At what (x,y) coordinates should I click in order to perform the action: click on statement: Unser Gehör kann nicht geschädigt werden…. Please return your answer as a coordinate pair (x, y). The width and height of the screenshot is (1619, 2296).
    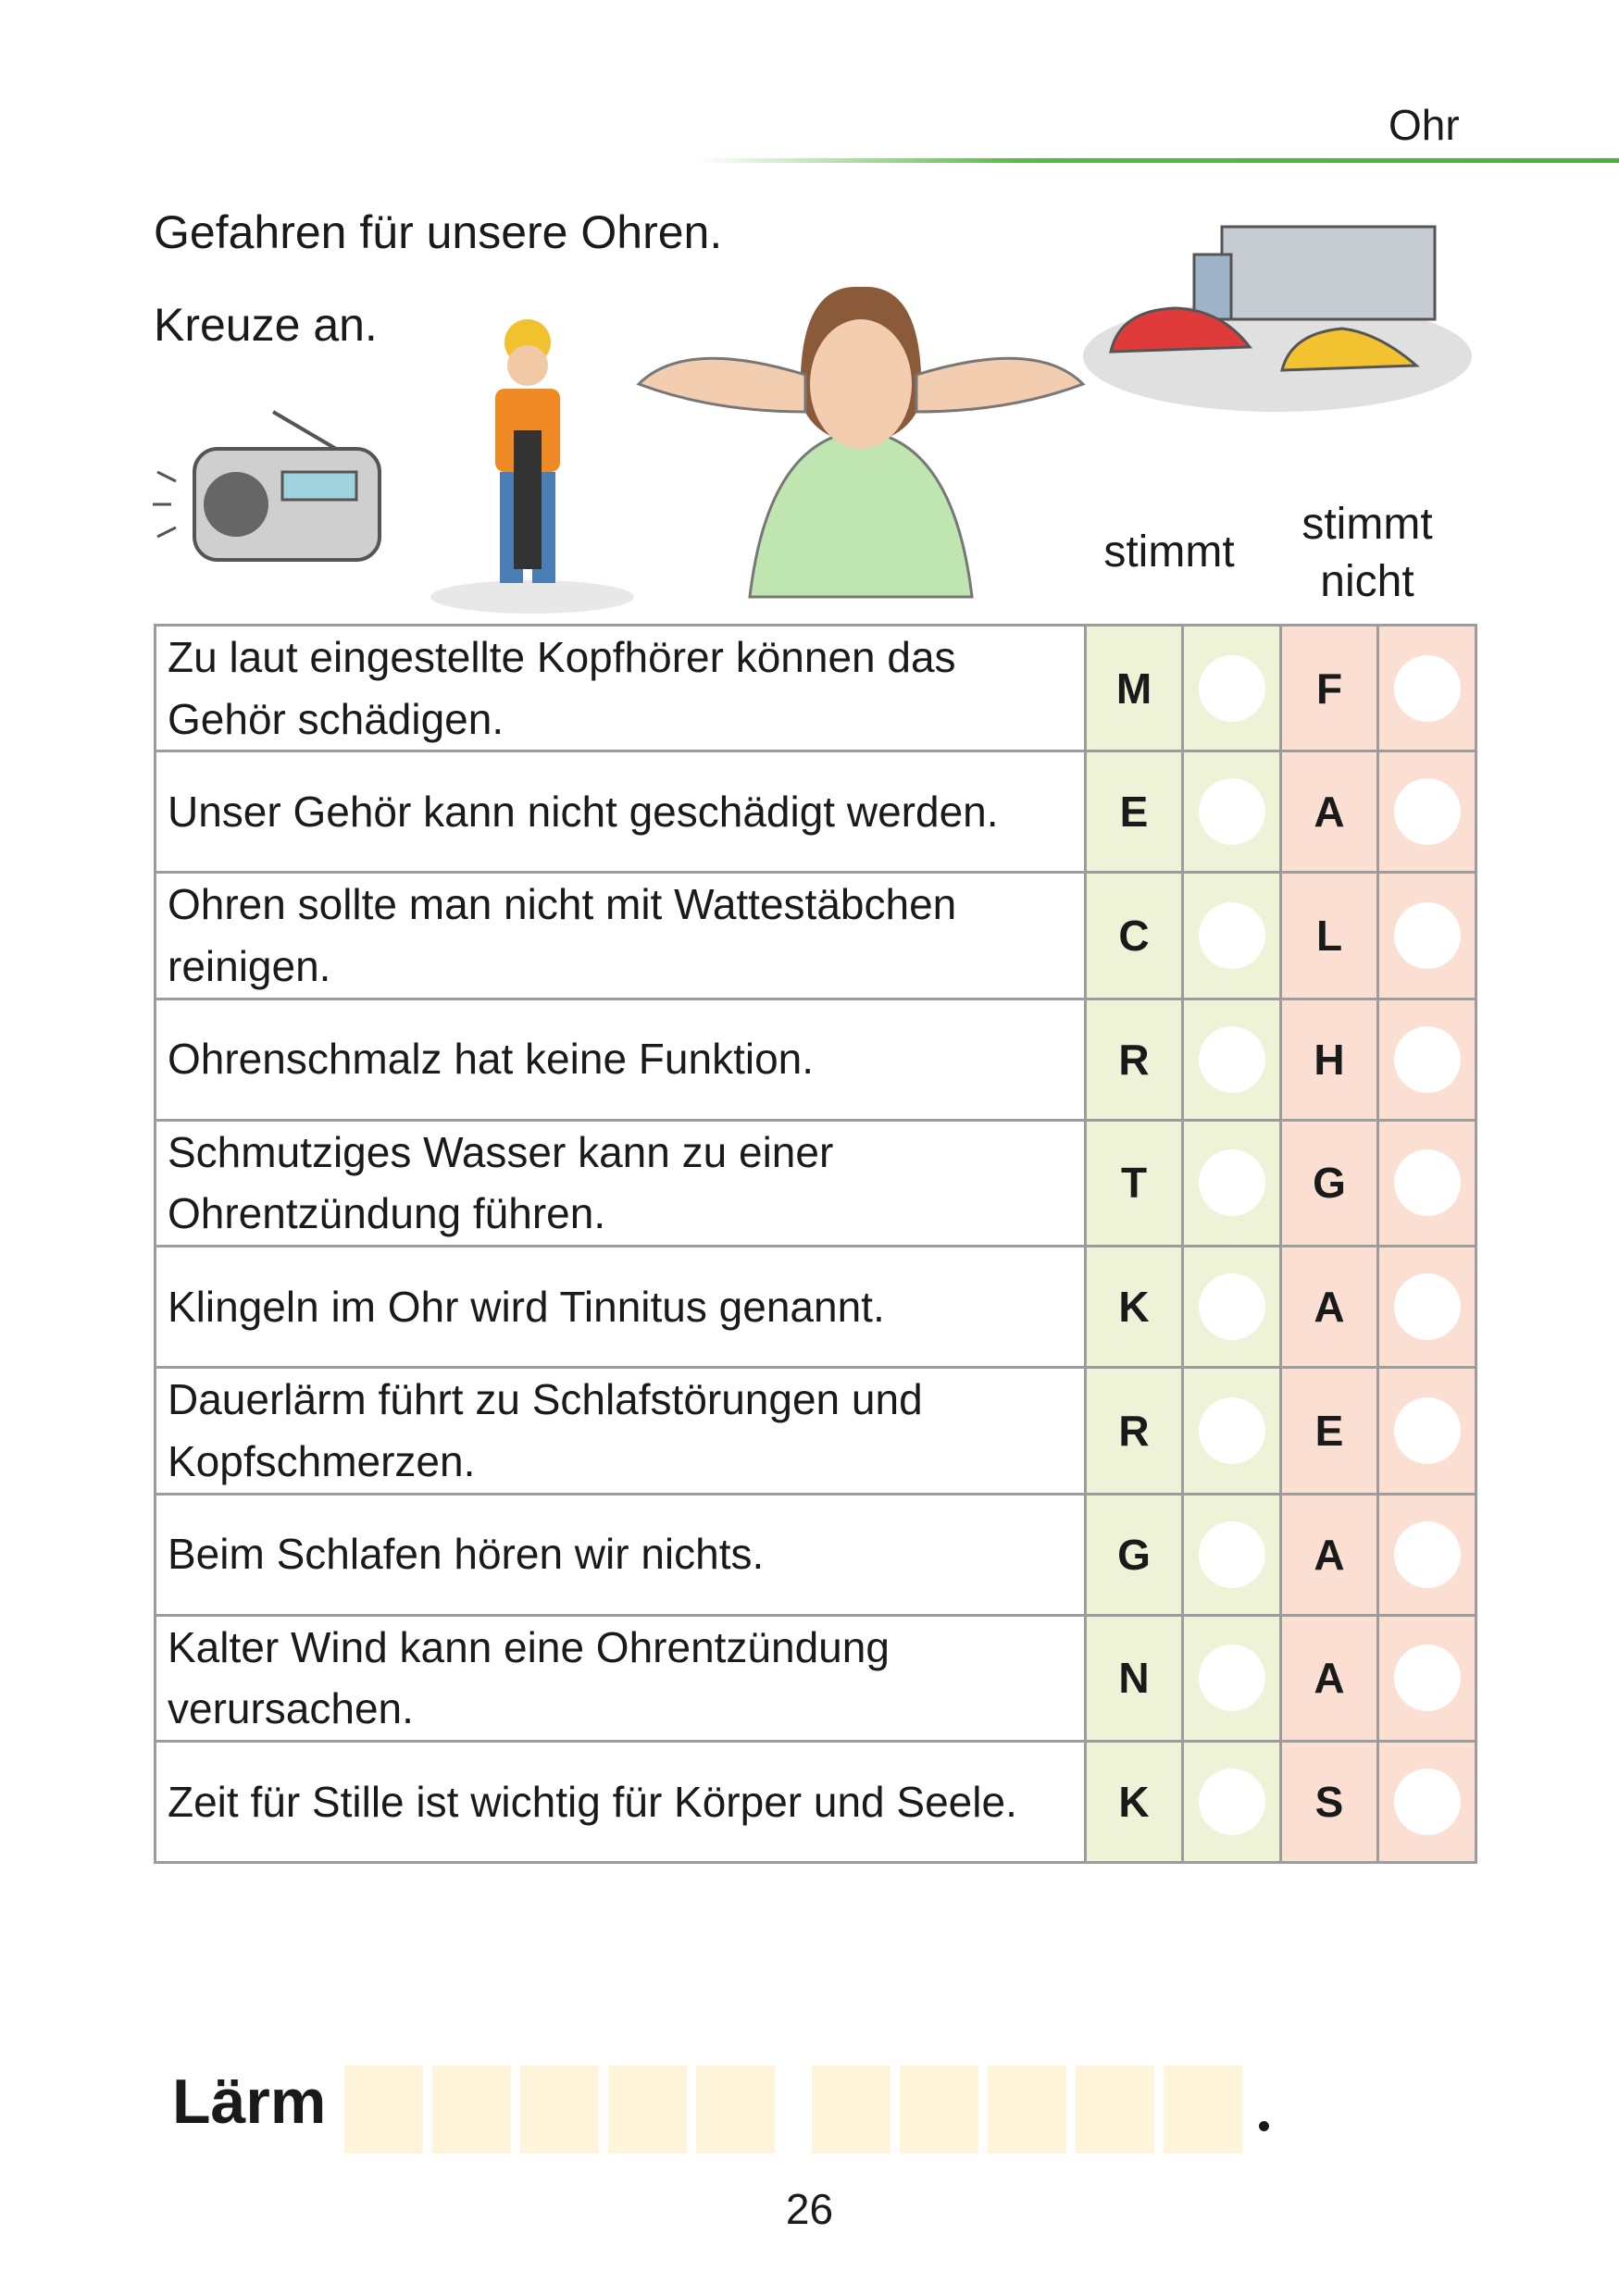
    Looking at the image, I should click on (620, 813).